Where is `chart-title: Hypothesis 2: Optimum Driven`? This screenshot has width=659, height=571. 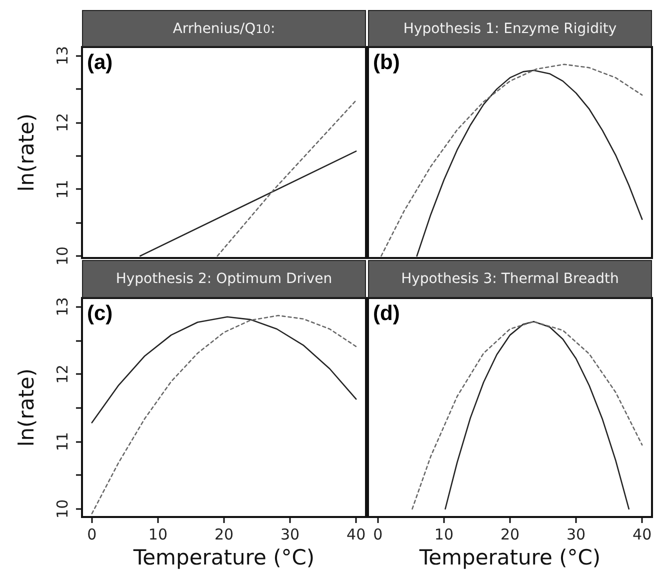
chart-title: Hypothesis 2: Optimum Driven is located at coordinates (224, 279).